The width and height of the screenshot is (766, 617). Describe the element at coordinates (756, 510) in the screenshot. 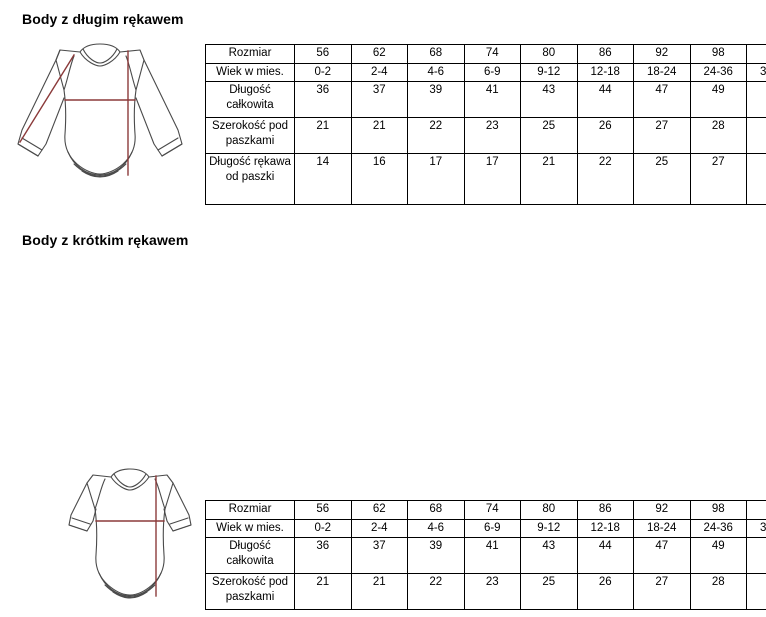

I see `header-size-cell: 104` at that location.